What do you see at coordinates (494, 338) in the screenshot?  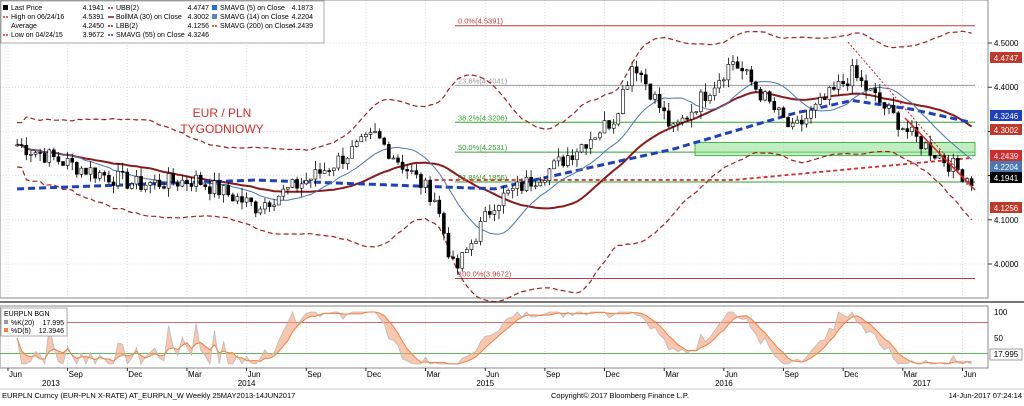 I see `stoch-k-line` at bounding box center [494, 338].